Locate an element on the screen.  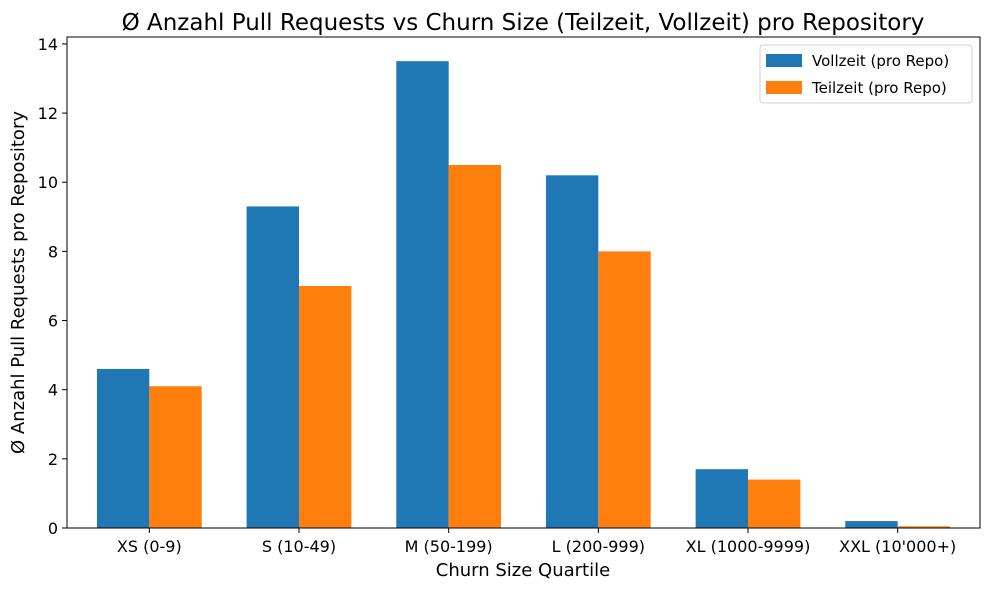
y-tick-label: 0 is located at coordinates (53, 528).